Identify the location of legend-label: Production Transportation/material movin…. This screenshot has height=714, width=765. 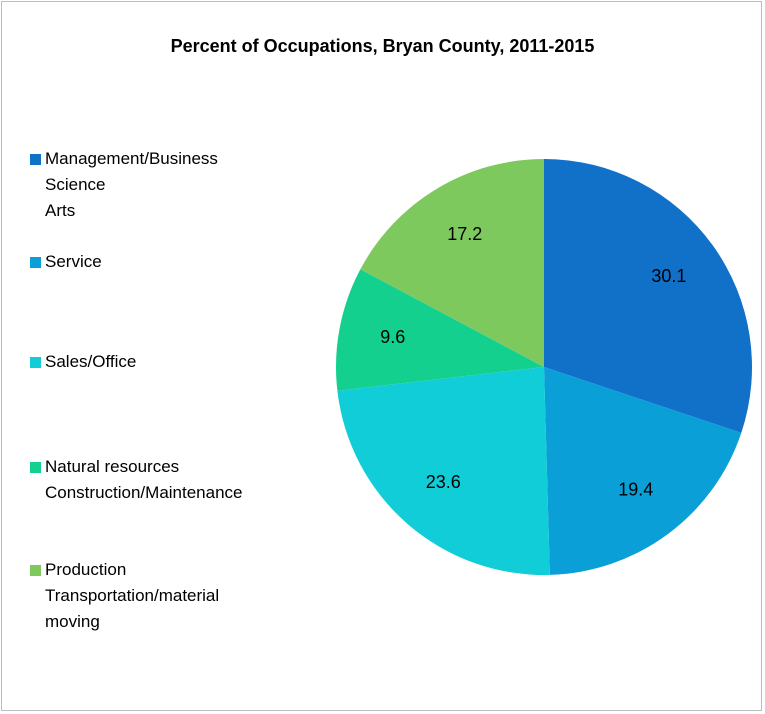
(132, 595).